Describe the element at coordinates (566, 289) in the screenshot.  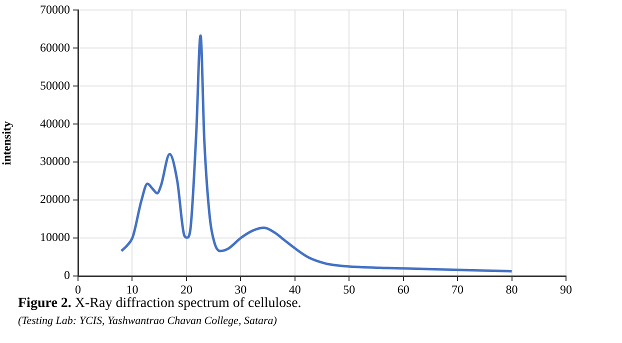
I see `x-tick-label: 90` at that location.